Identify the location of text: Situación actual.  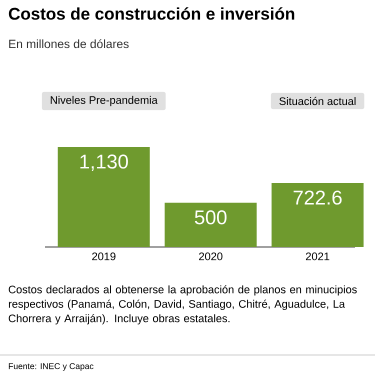
(317, 101).